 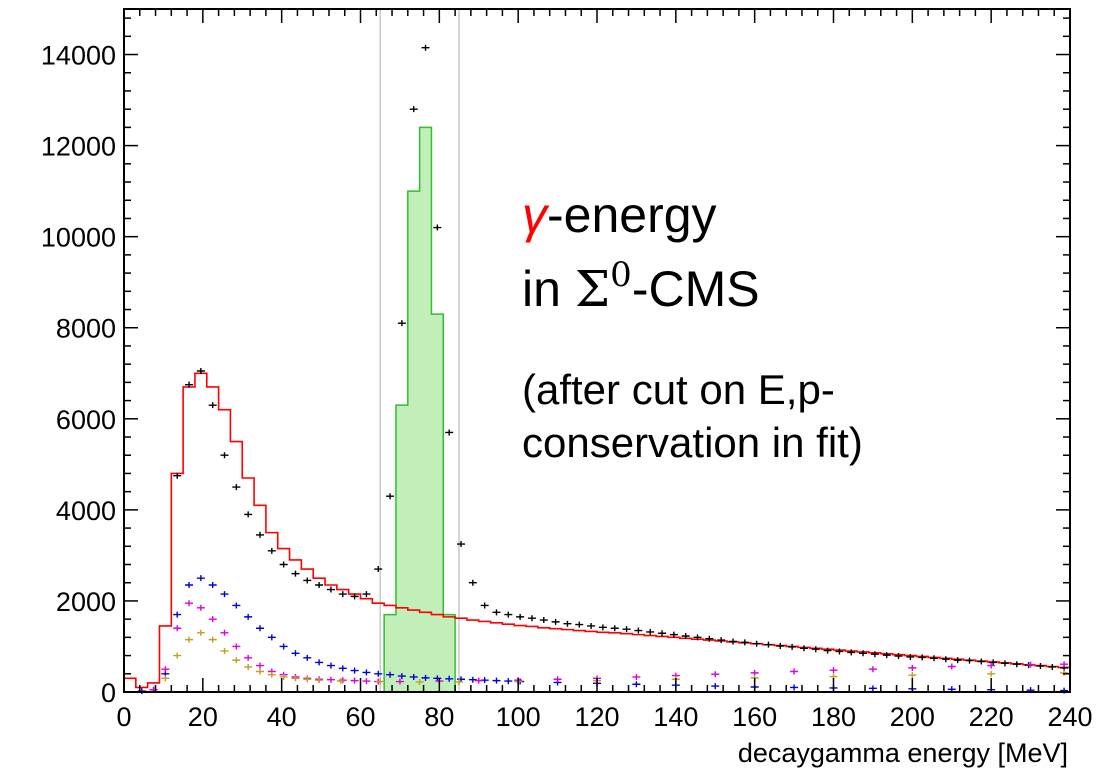 I want to click on y-tick-label: 6000, so click(x=86, y=420).